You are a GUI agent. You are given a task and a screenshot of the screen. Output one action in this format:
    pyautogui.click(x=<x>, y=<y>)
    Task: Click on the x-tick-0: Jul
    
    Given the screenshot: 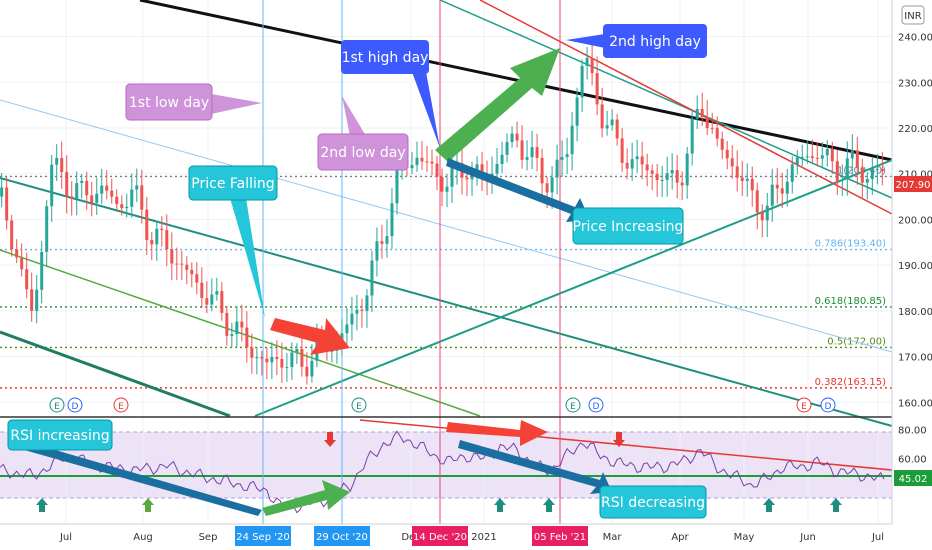 What is the action you would take?
    pyautogui.click(x=65, y=537)
    